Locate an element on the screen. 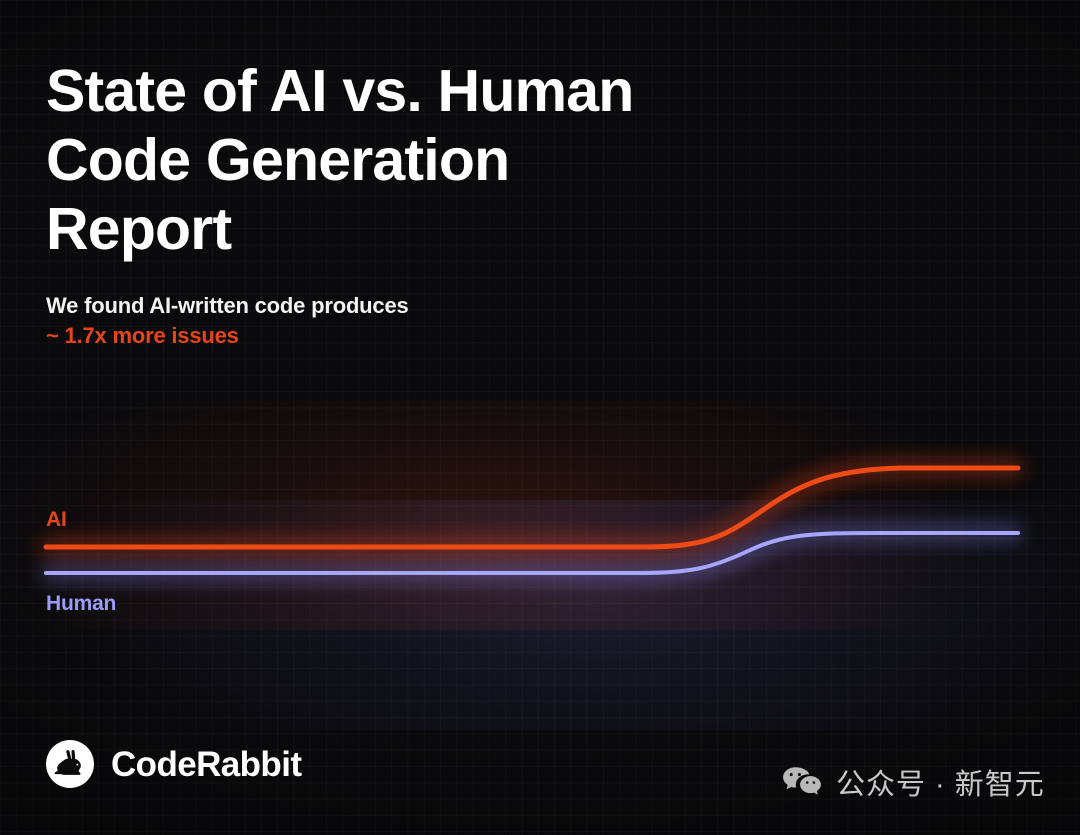 This screenshot has height=835, width=1080. wechat-icon is located at coordinates (802, 785).